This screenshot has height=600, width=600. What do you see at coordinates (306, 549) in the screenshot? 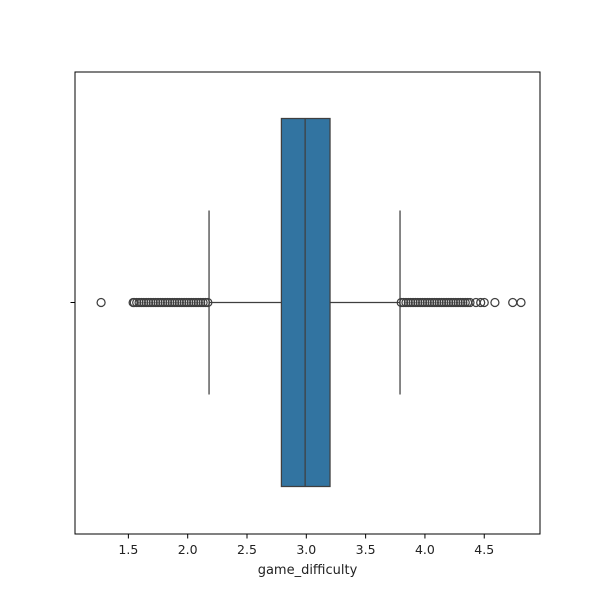
I see `x-tick-label: 3.0` at bounding box center [306, 549].